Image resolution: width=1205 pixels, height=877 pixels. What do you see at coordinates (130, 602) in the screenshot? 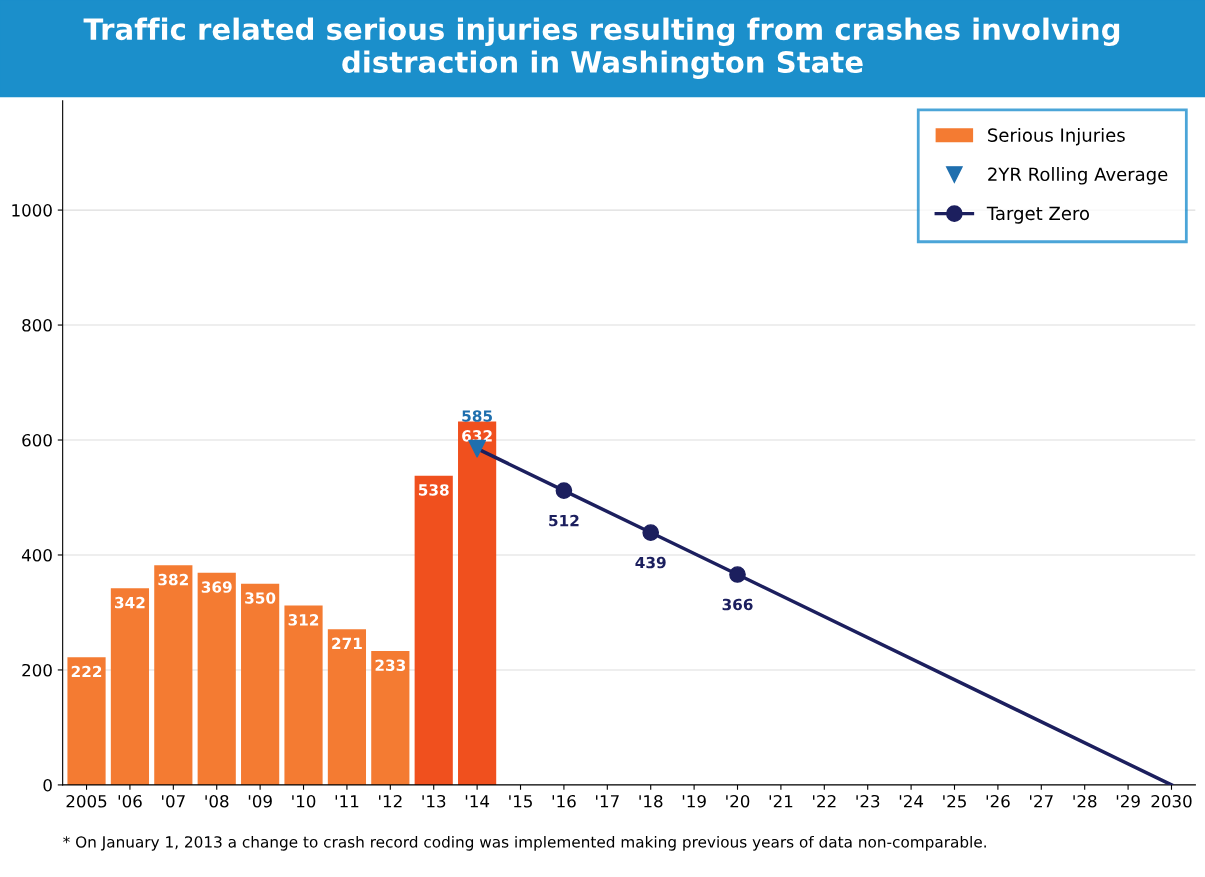
I see `data-label: 342` at bounding box center [130, 602].